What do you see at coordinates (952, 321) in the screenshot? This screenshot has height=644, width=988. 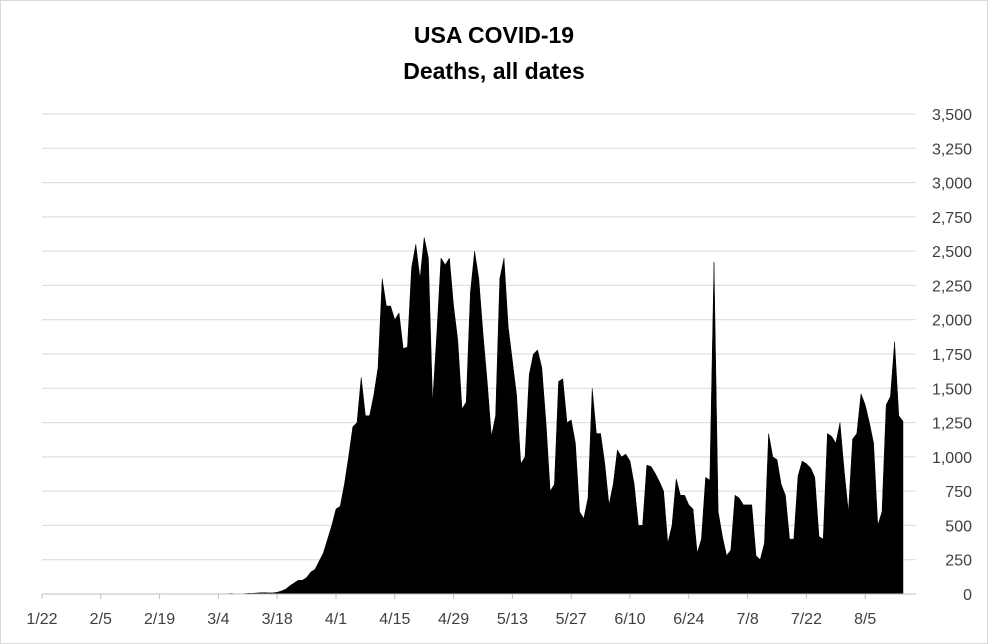 I see `y-tick-label-8: 2,000` at bounding box center [952, 321].